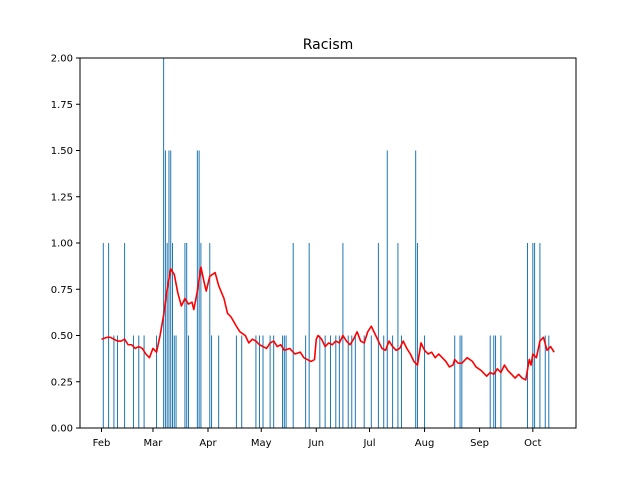  What do you see at coordinates (62, 382) in the screenshot?
I see `y-tick-label: 0.25` at bounding box center [62, 382].